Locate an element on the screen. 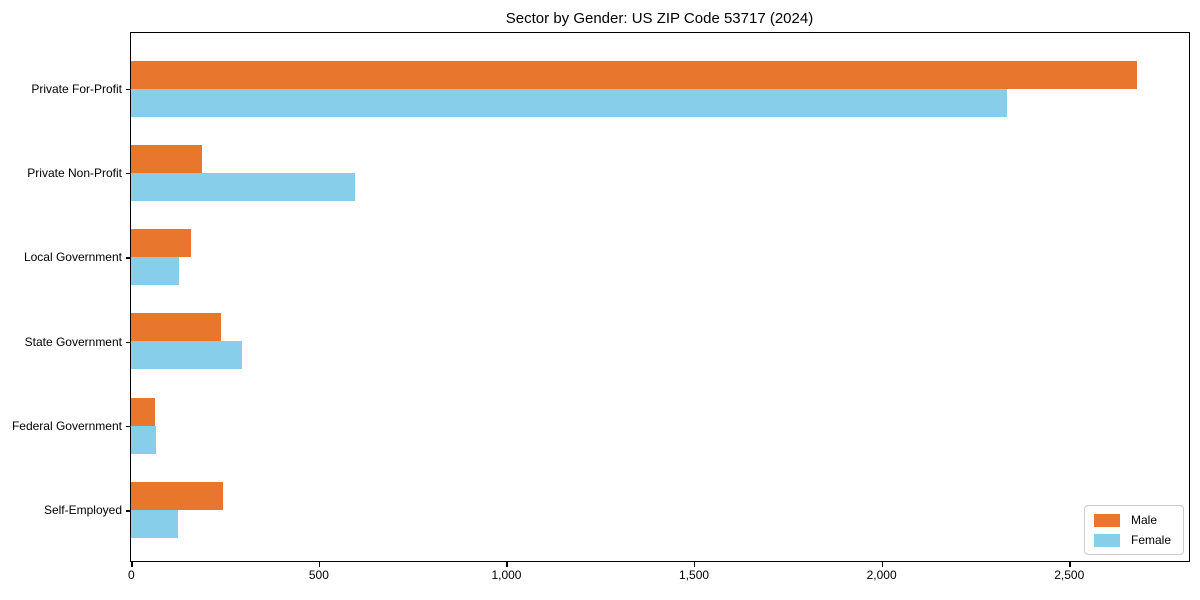  x-tick-label: 1,000 is located at coordinates (506, 575).